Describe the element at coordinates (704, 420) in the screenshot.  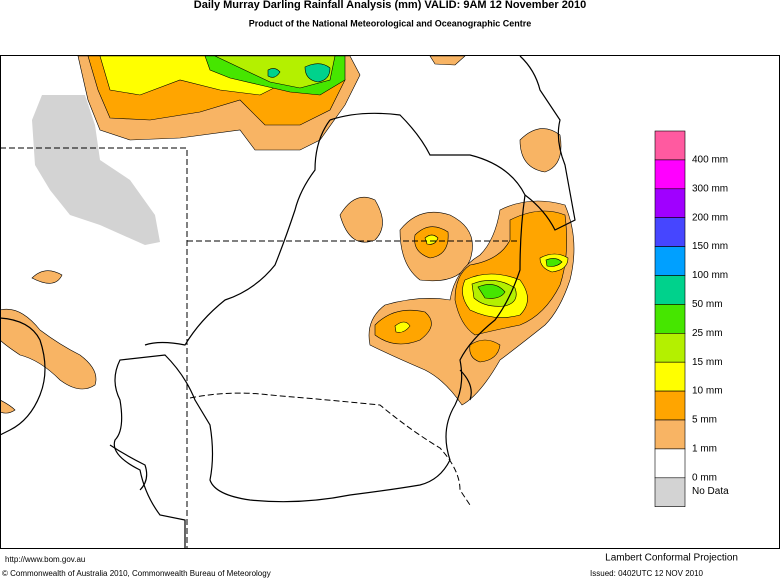
I see `legend-label: 5 mm` at that location.